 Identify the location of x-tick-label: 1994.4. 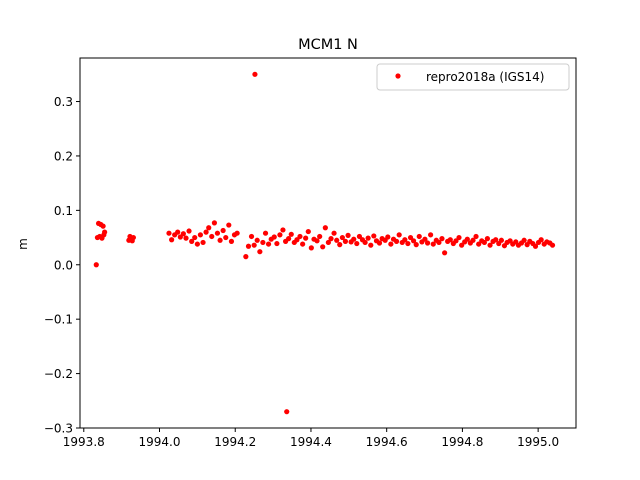
(311, 442).